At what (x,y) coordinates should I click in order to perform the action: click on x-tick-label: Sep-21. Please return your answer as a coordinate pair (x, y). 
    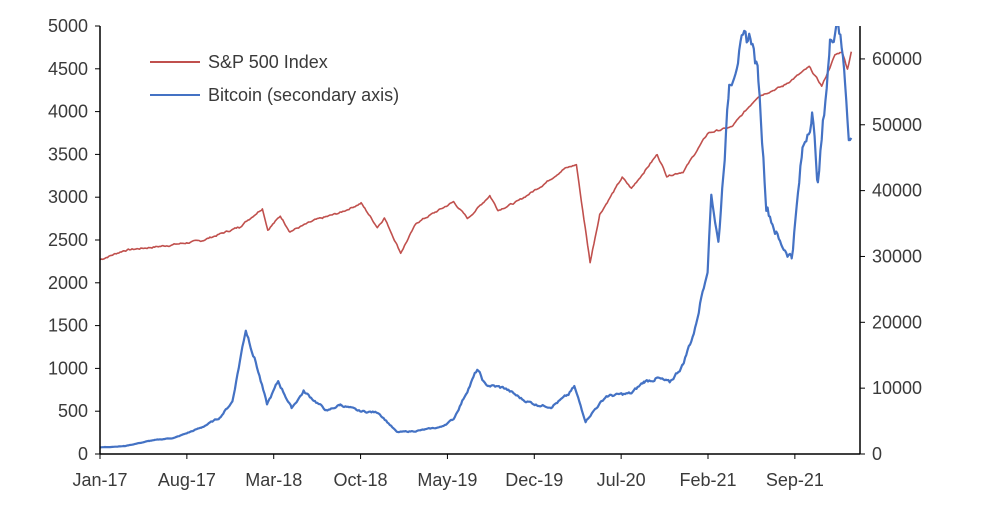
    Looking at the image, I should click on (795, 480).